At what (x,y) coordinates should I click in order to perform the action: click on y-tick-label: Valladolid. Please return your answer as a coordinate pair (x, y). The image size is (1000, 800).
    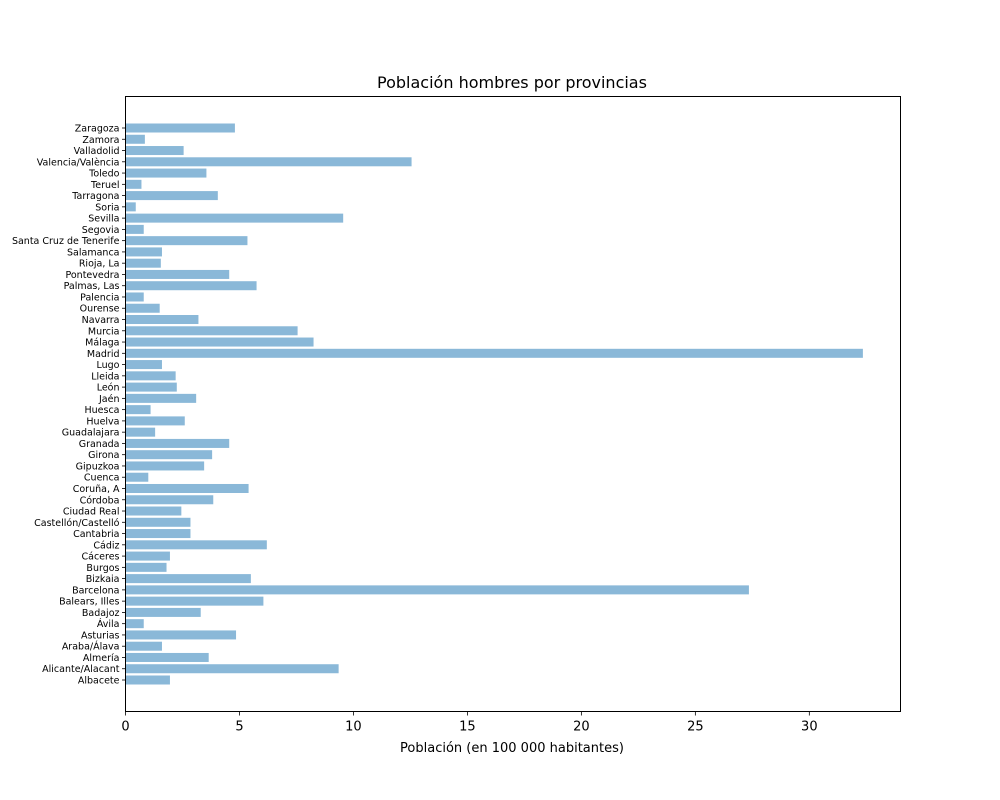
    Looking at the image, I should click on (97, 151).